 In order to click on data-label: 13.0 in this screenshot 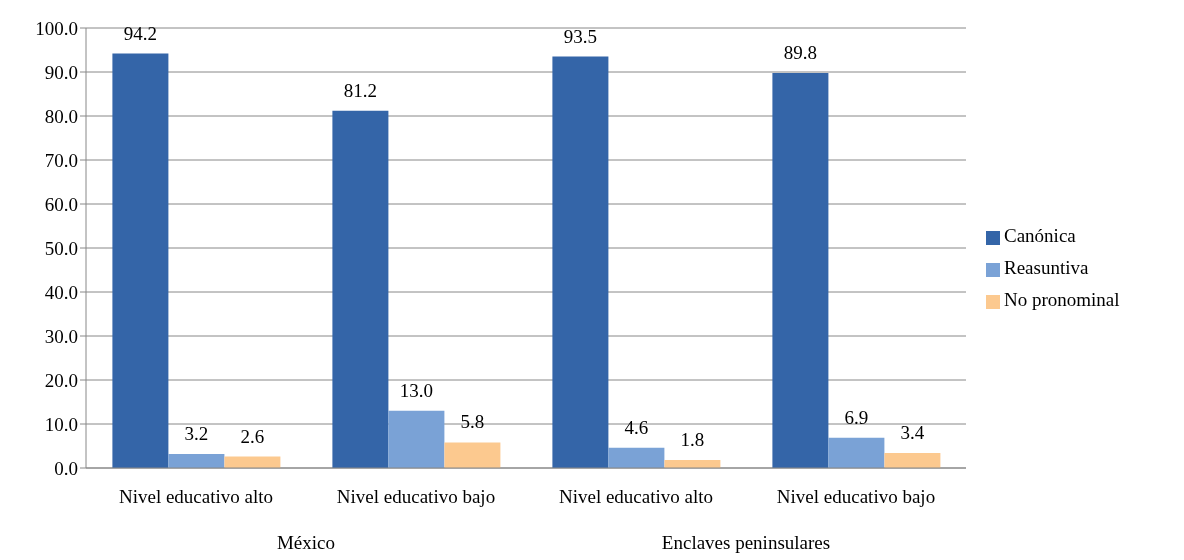, I will do `click(416, 390)`.